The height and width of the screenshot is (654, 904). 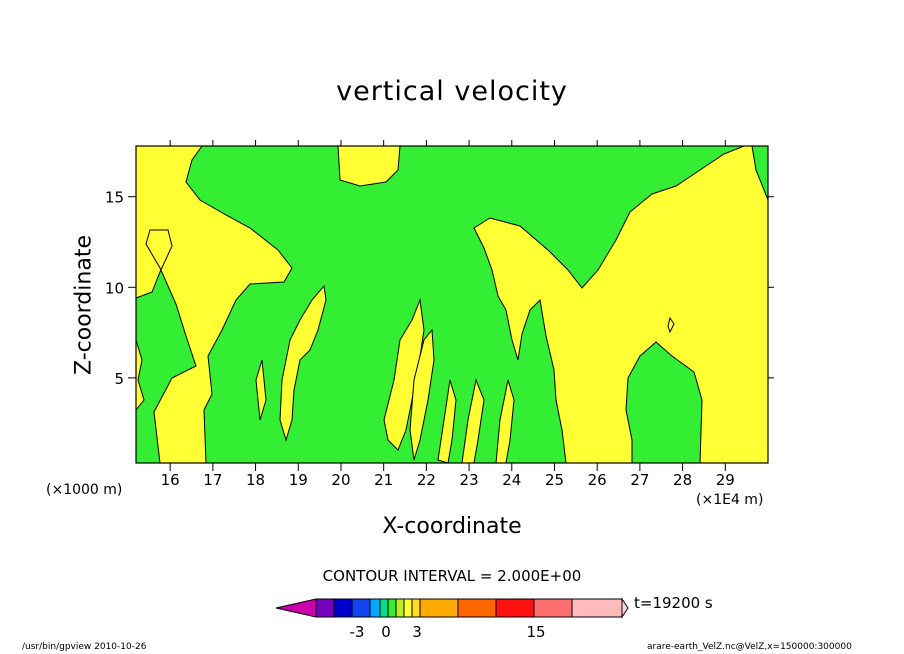 What do you see at coordinates (386, 632) in the screenshot?
I see `colorbar-label: 0` at bounding box center [386, 632].